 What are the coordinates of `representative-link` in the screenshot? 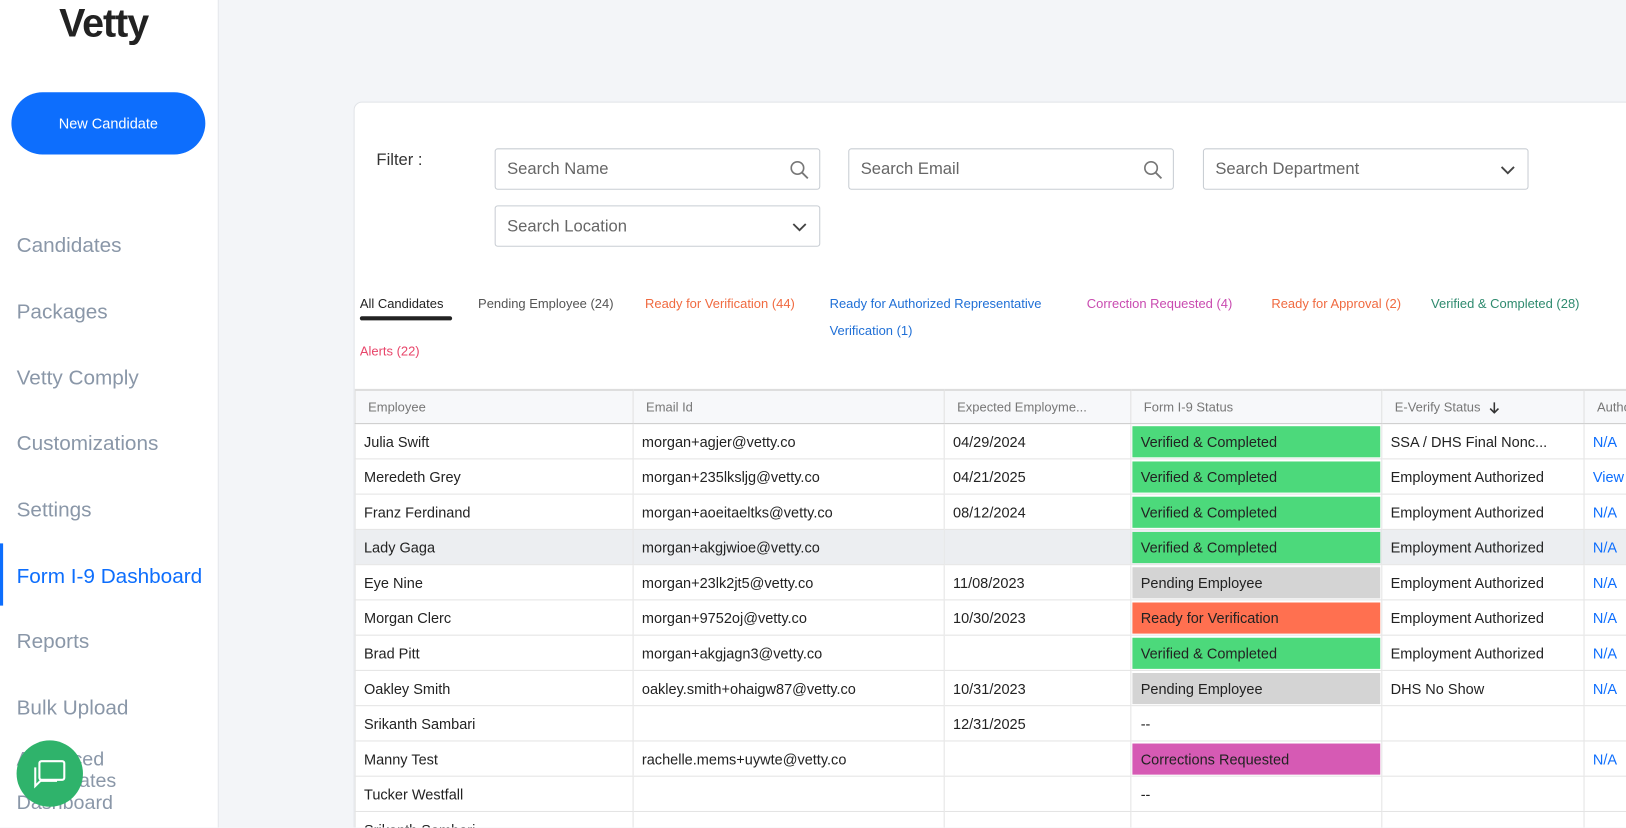 It's located at (1604, 819).